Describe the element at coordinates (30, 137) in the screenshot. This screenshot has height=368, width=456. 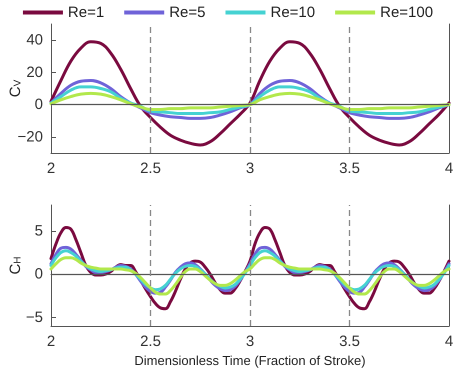
I see `y-tick-label: −20` at that location.